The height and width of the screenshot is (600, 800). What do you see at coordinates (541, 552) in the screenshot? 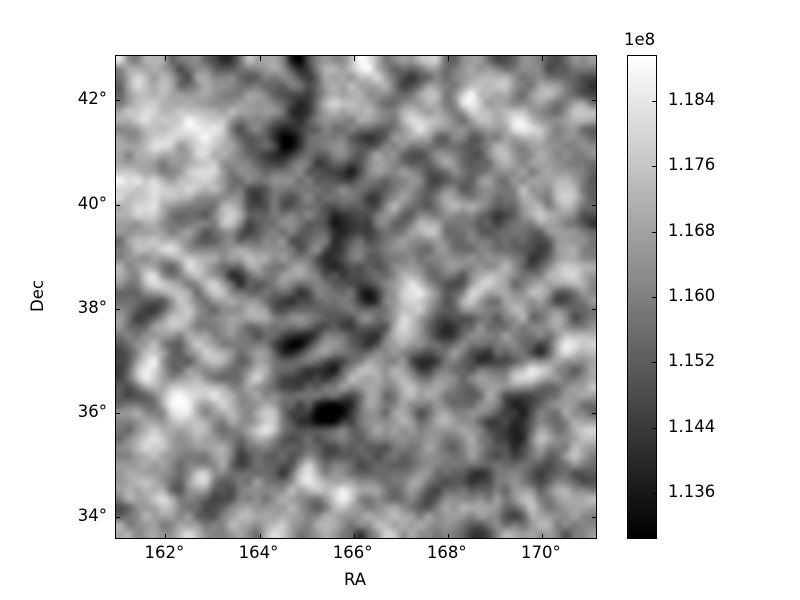
I see `x-tick-label: 170°` at bounding box center [541, 552].